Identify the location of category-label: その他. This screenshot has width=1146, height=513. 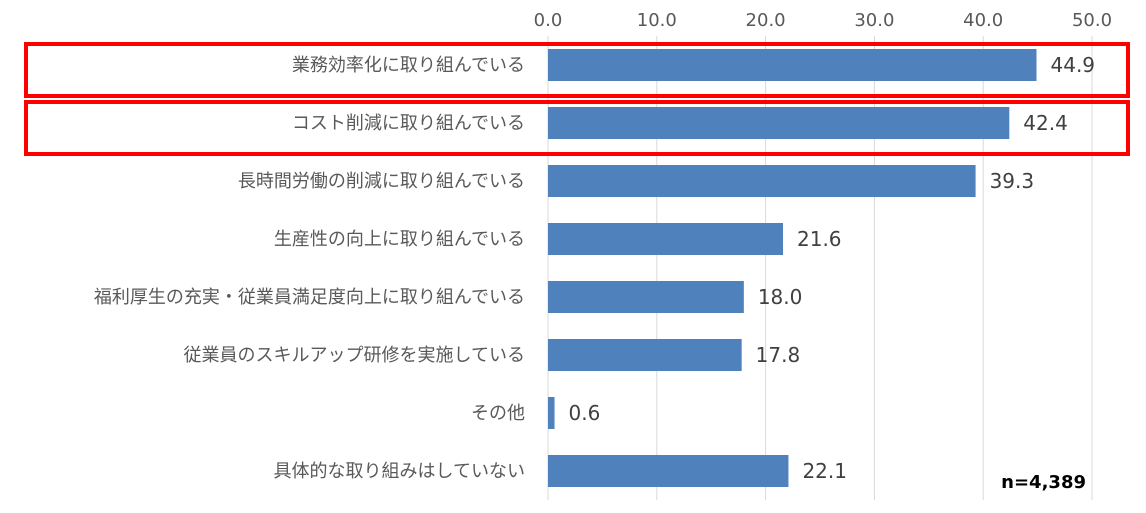
(498, 413).